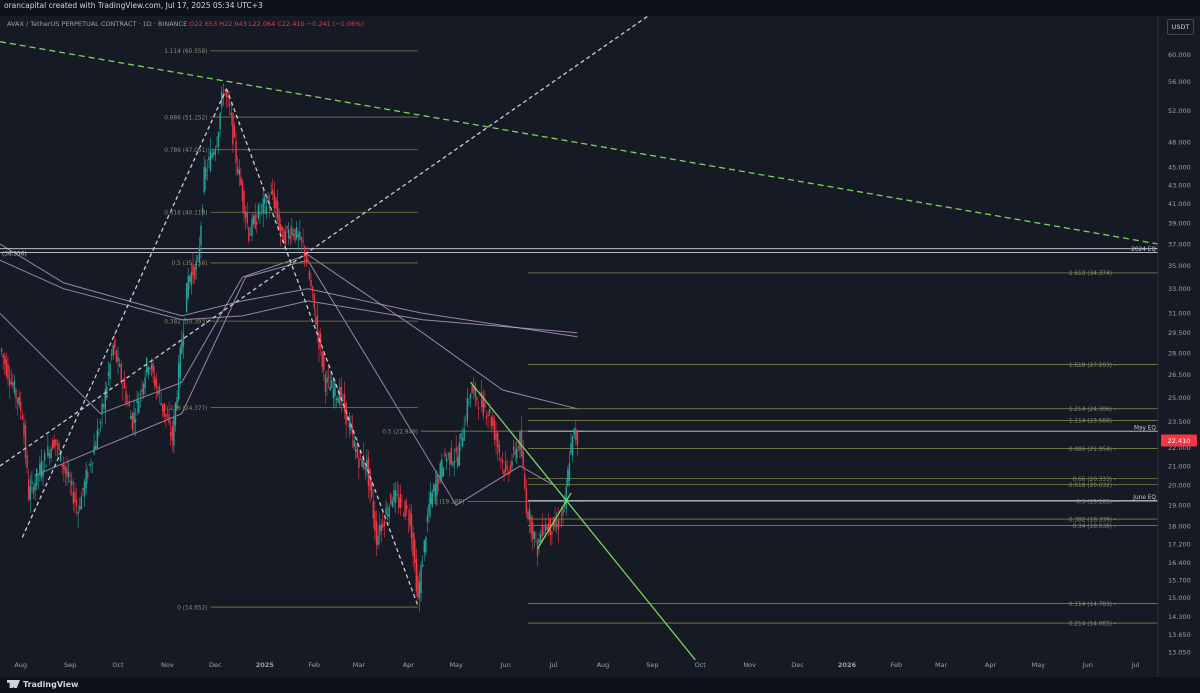  I want to click on y-tick-label: 22.000, so click(1179, 448).